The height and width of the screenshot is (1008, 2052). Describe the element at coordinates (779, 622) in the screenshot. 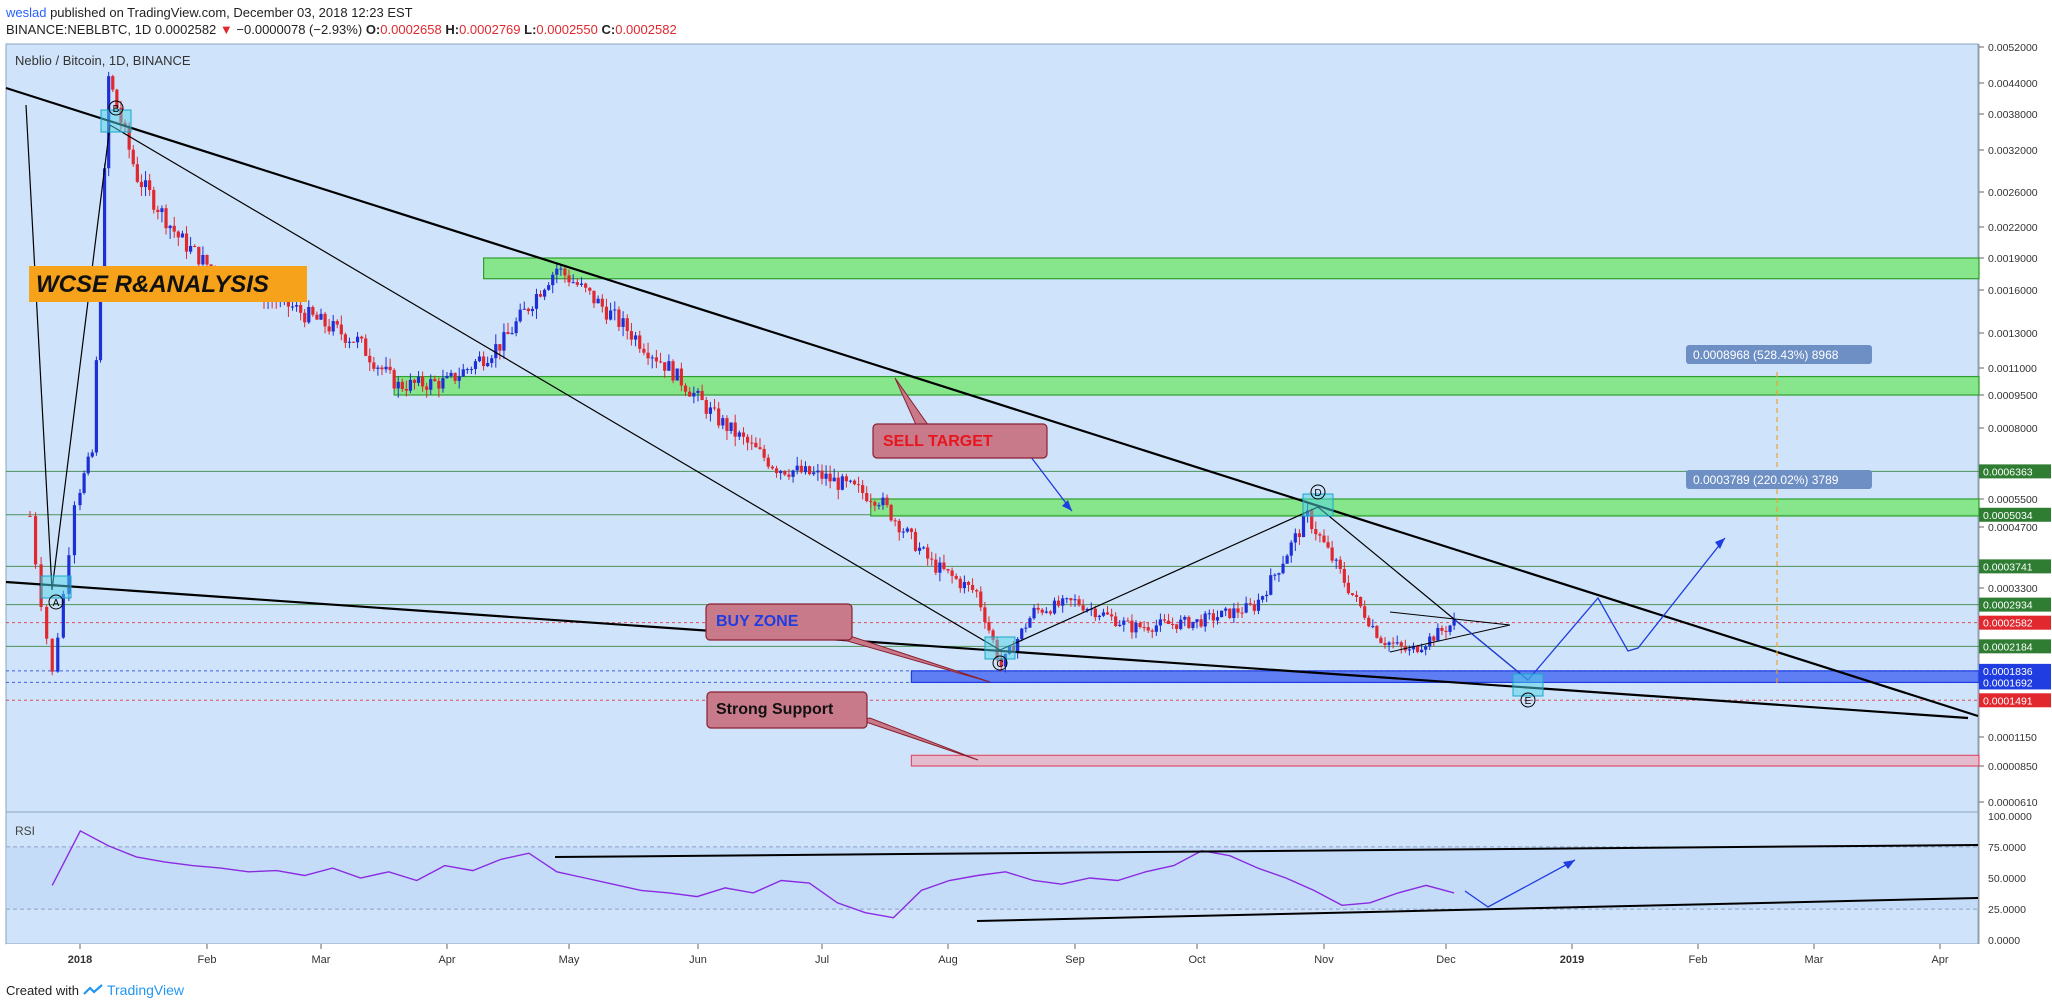

I see `buy-zone-callout` at that location.